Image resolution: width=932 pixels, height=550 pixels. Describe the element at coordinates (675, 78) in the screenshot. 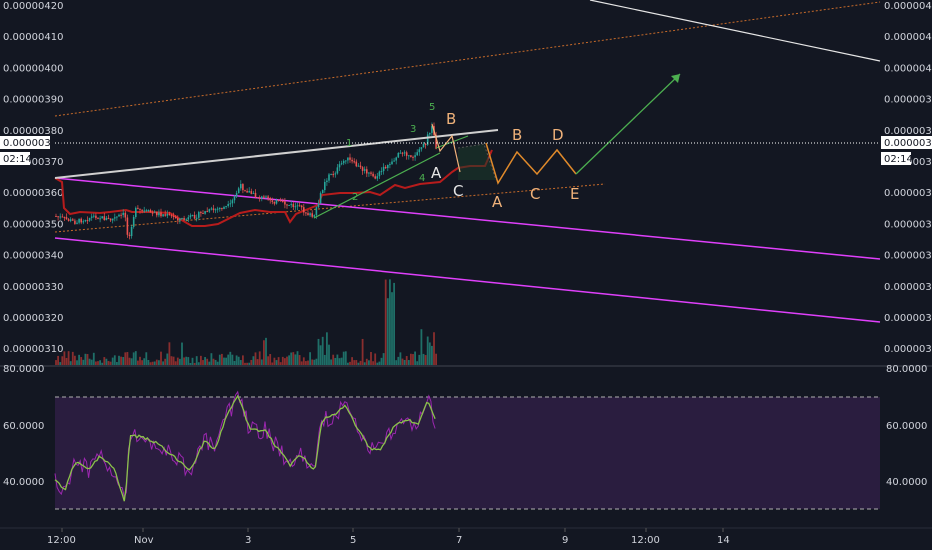

I see `target-arrow-head` at that location.